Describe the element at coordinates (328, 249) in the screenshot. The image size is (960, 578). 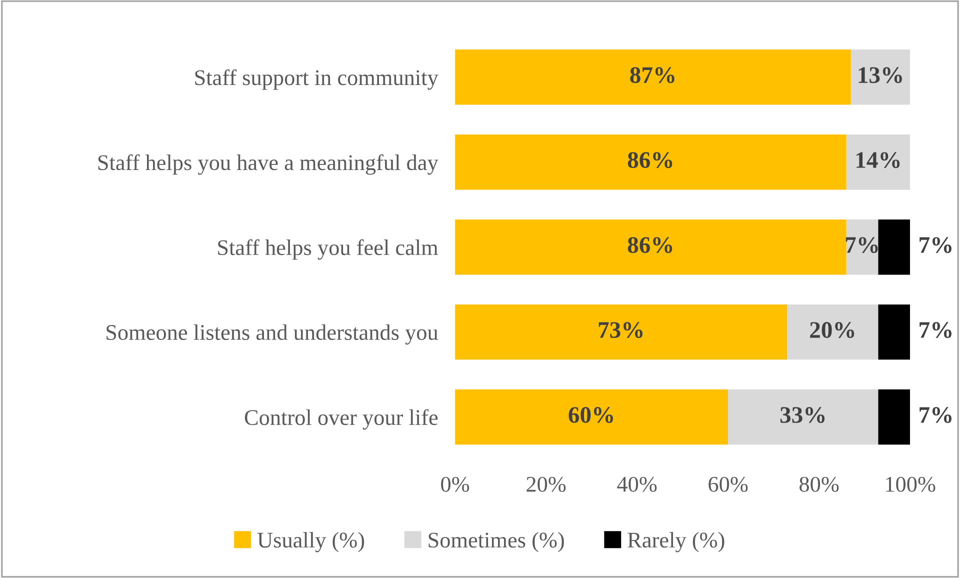
I see `y-tick-label: Staff helps you feel calm` at that location.